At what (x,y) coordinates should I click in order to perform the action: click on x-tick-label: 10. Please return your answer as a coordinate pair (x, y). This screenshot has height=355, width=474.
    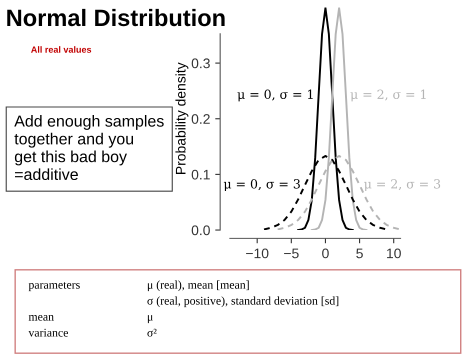
    Looking at the image, I should click on (394, 253).